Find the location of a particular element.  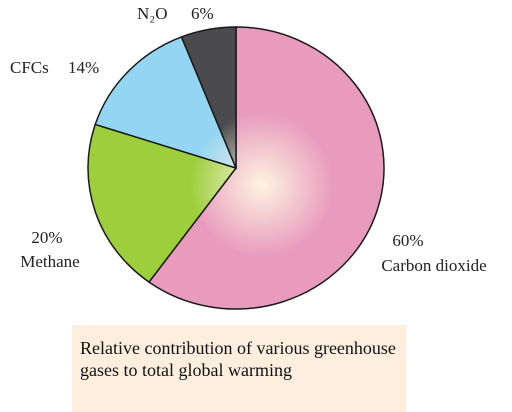

slice-value: 20% is located at coordinates (46, 237).